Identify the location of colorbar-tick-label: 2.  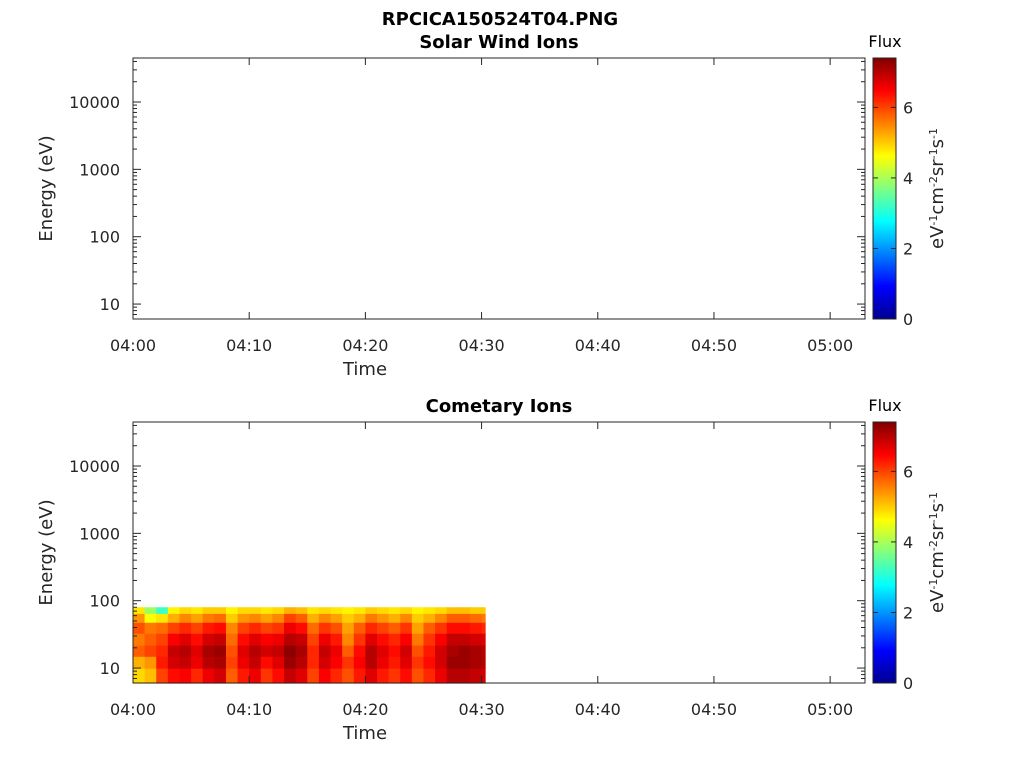
(908, 612).